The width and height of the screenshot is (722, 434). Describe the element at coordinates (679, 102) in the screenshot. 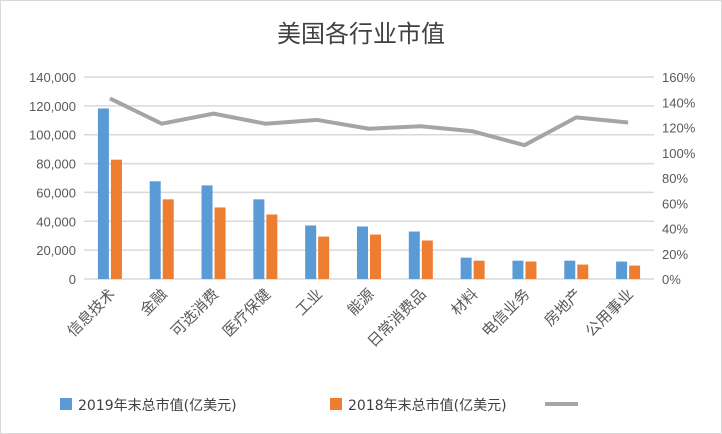

I see `right-axis-tick-label: 140%` at that location.